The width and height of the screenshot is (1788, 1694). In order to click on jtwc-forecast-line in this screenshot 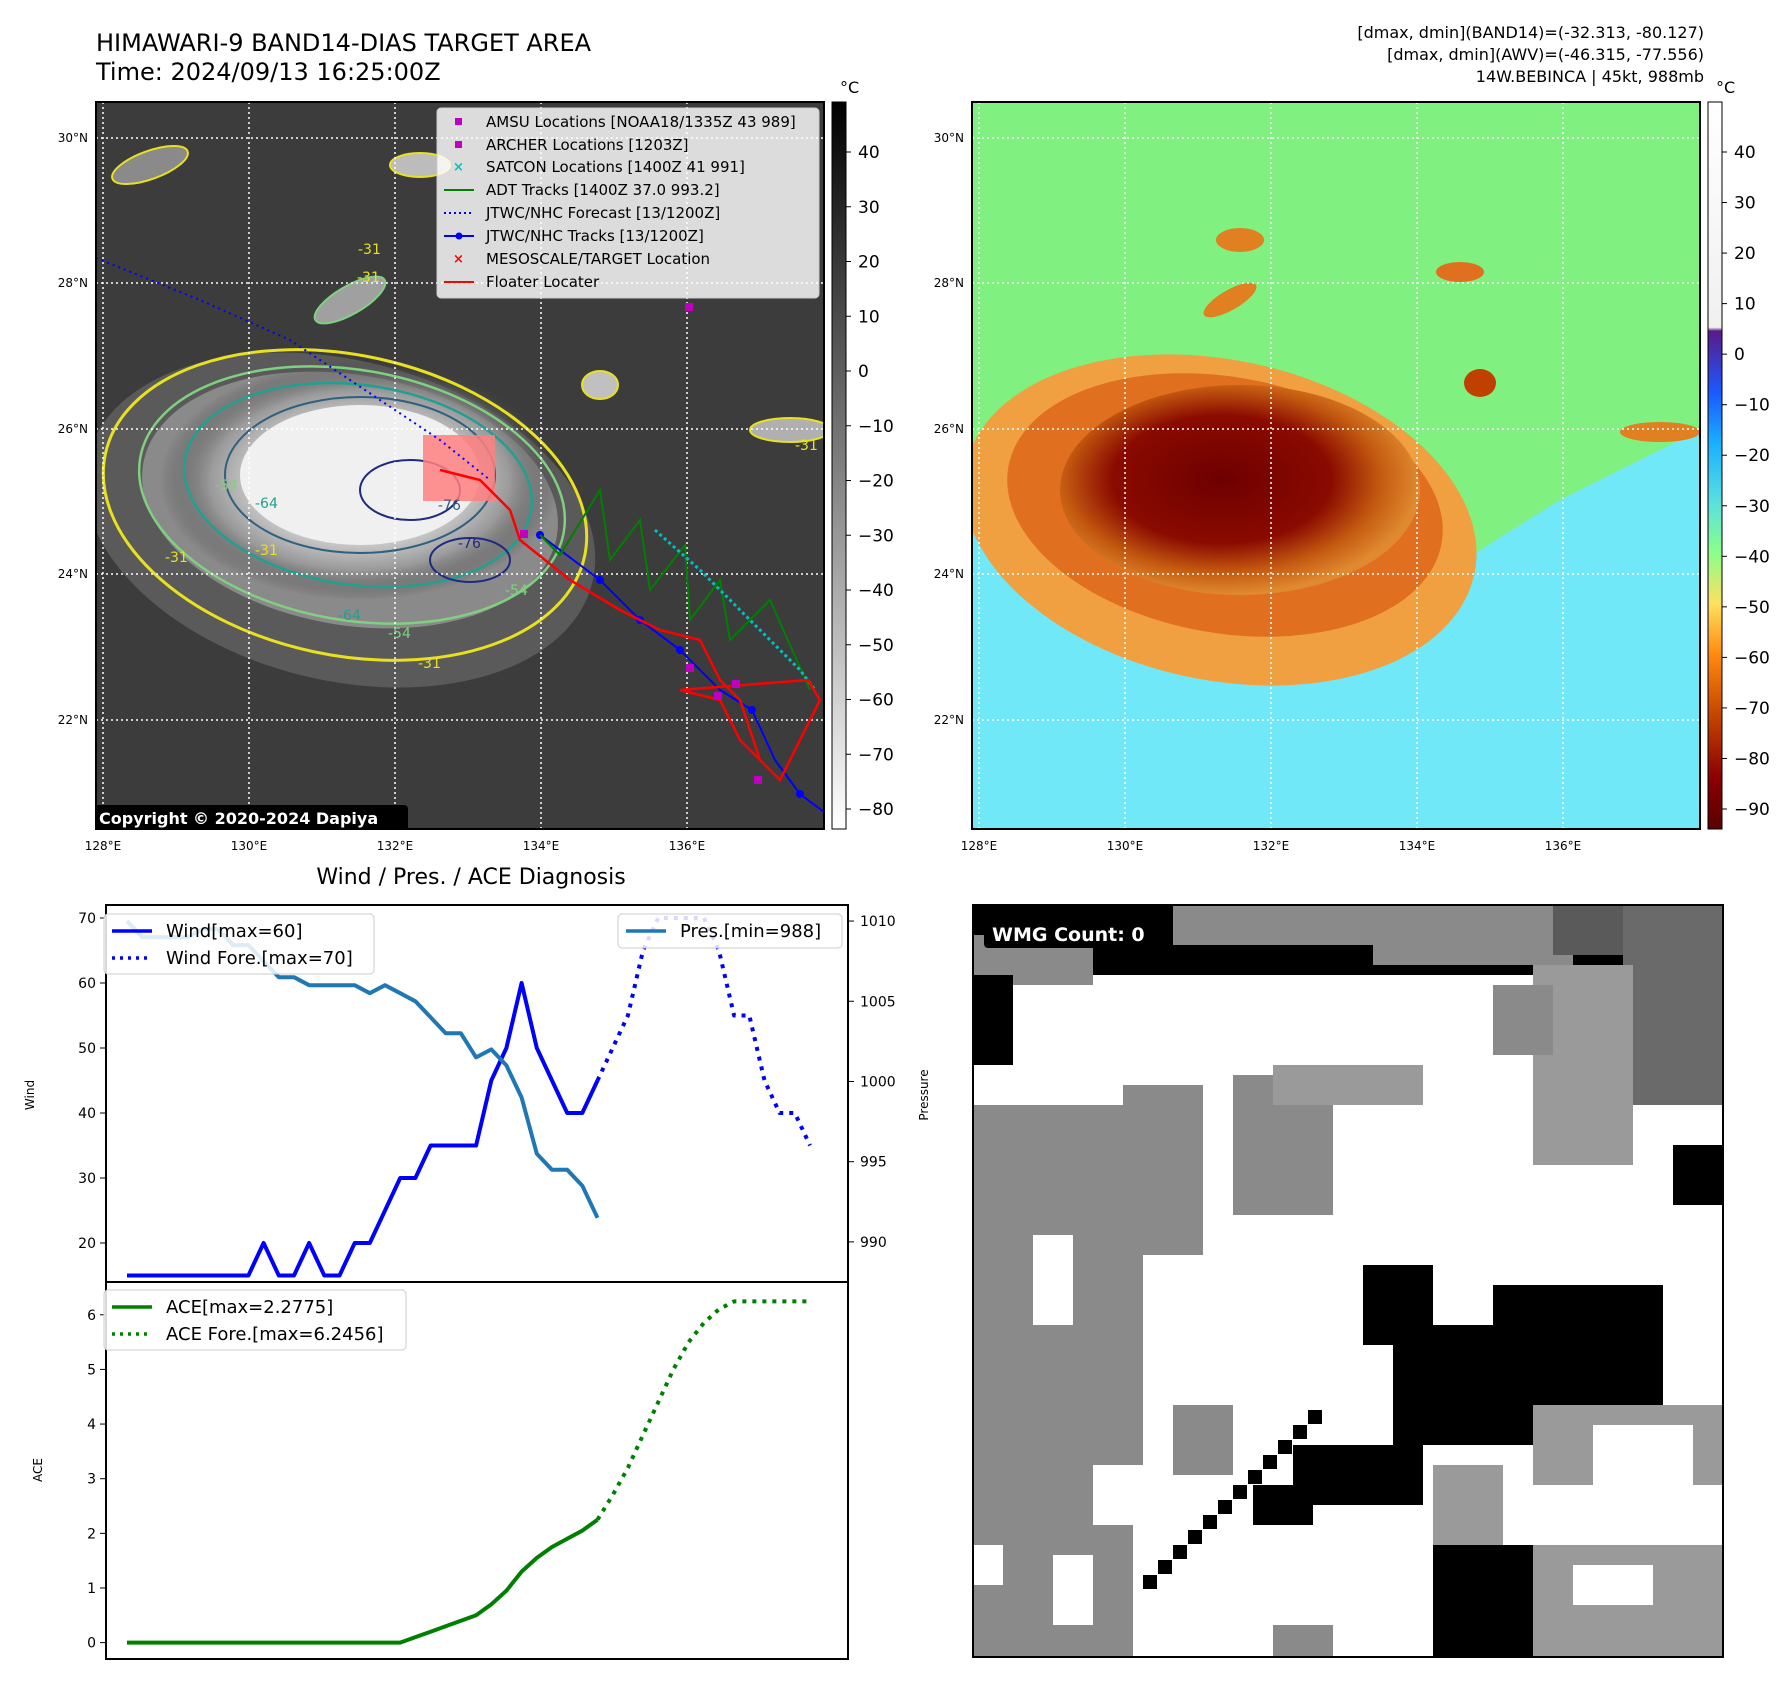, I will do `click(293, 369)`.